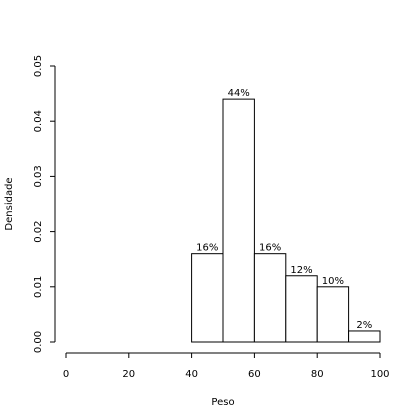 This screenshot has width=420, height=420. Describe the element at coordinates (333, 281) in the screenshot. I see `bar-data-label: 10%` at that location.